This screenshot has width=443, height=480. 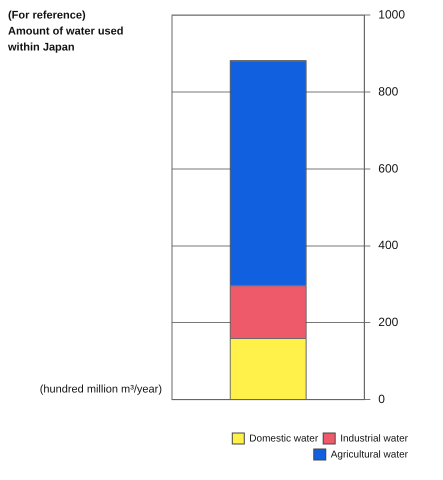 What do you see at coordinates (392, 15) in the screenshot?
I see `y-tick-label: 1000` at bounding box center [392, 15].